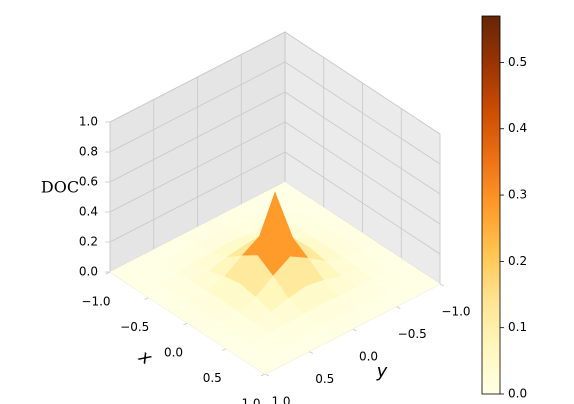  Describe the element at coordinates (266, 364) in the screenshot. I see `surface-patch` at that location.